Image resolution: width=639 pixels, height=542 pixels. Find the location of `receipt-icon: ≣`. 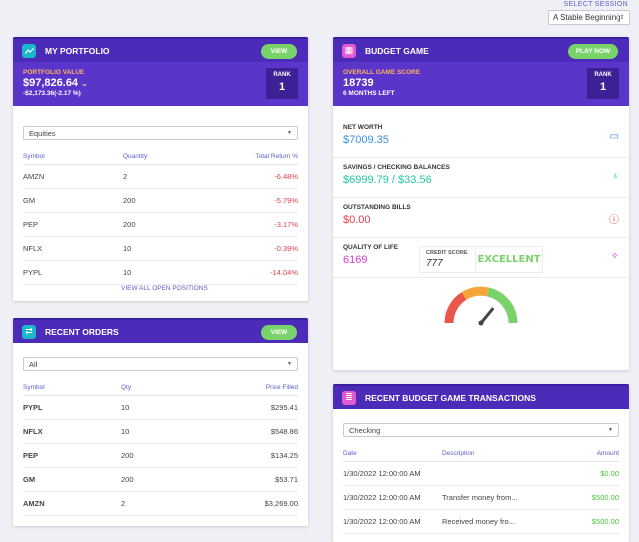

receipt-icon: ≣ is located at coordinates (349, 397).